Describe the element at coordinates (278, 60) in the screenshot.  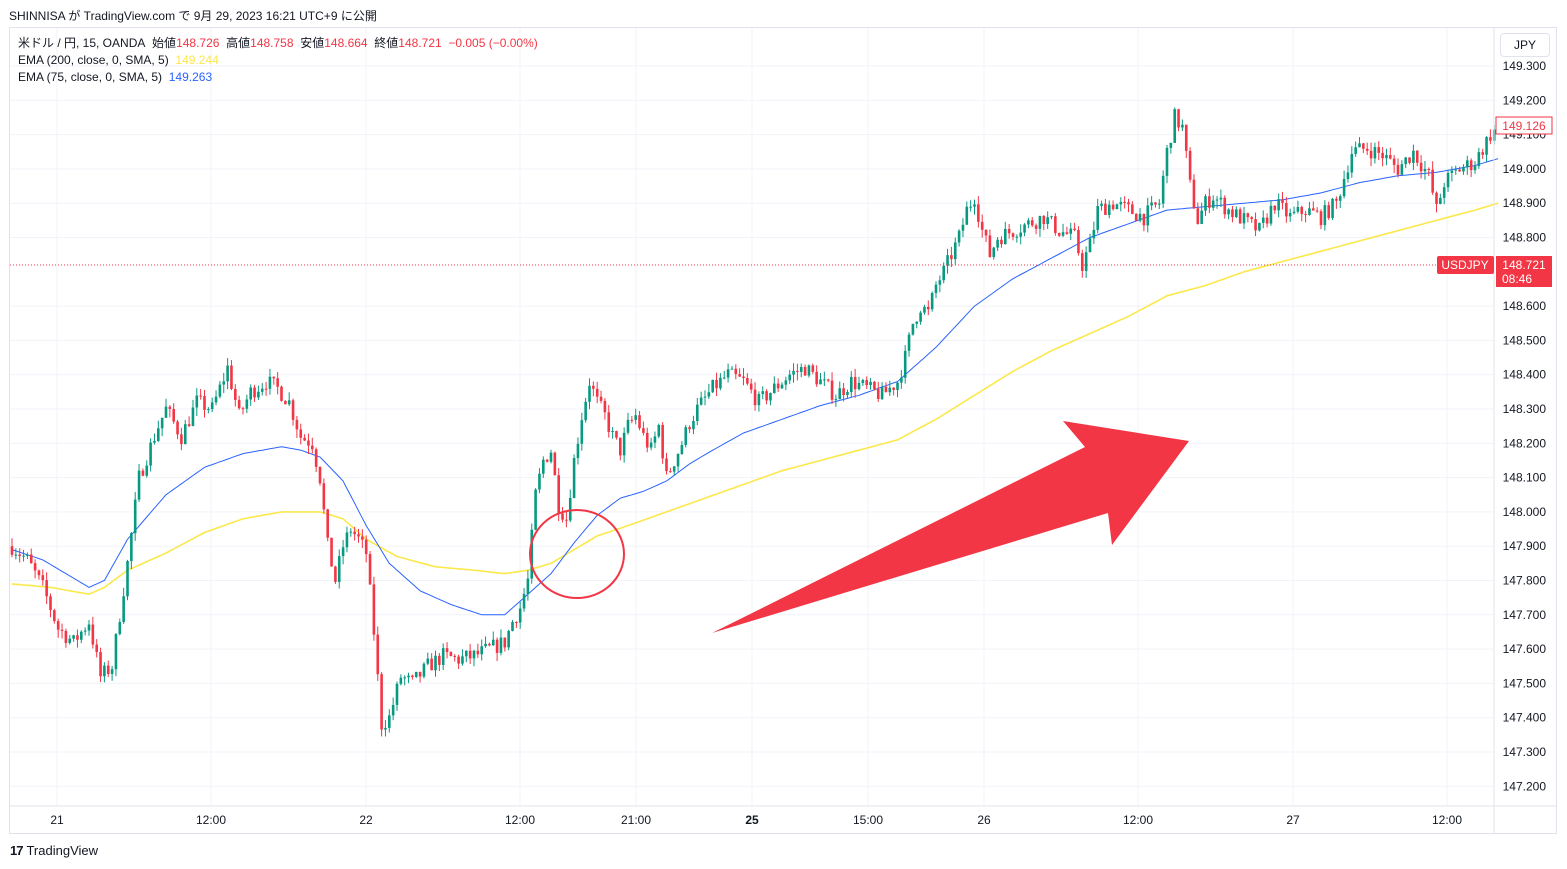
I see `ema200-legend-row: EMA (200, close, 0, SMA, 5) 149.244` at that location.